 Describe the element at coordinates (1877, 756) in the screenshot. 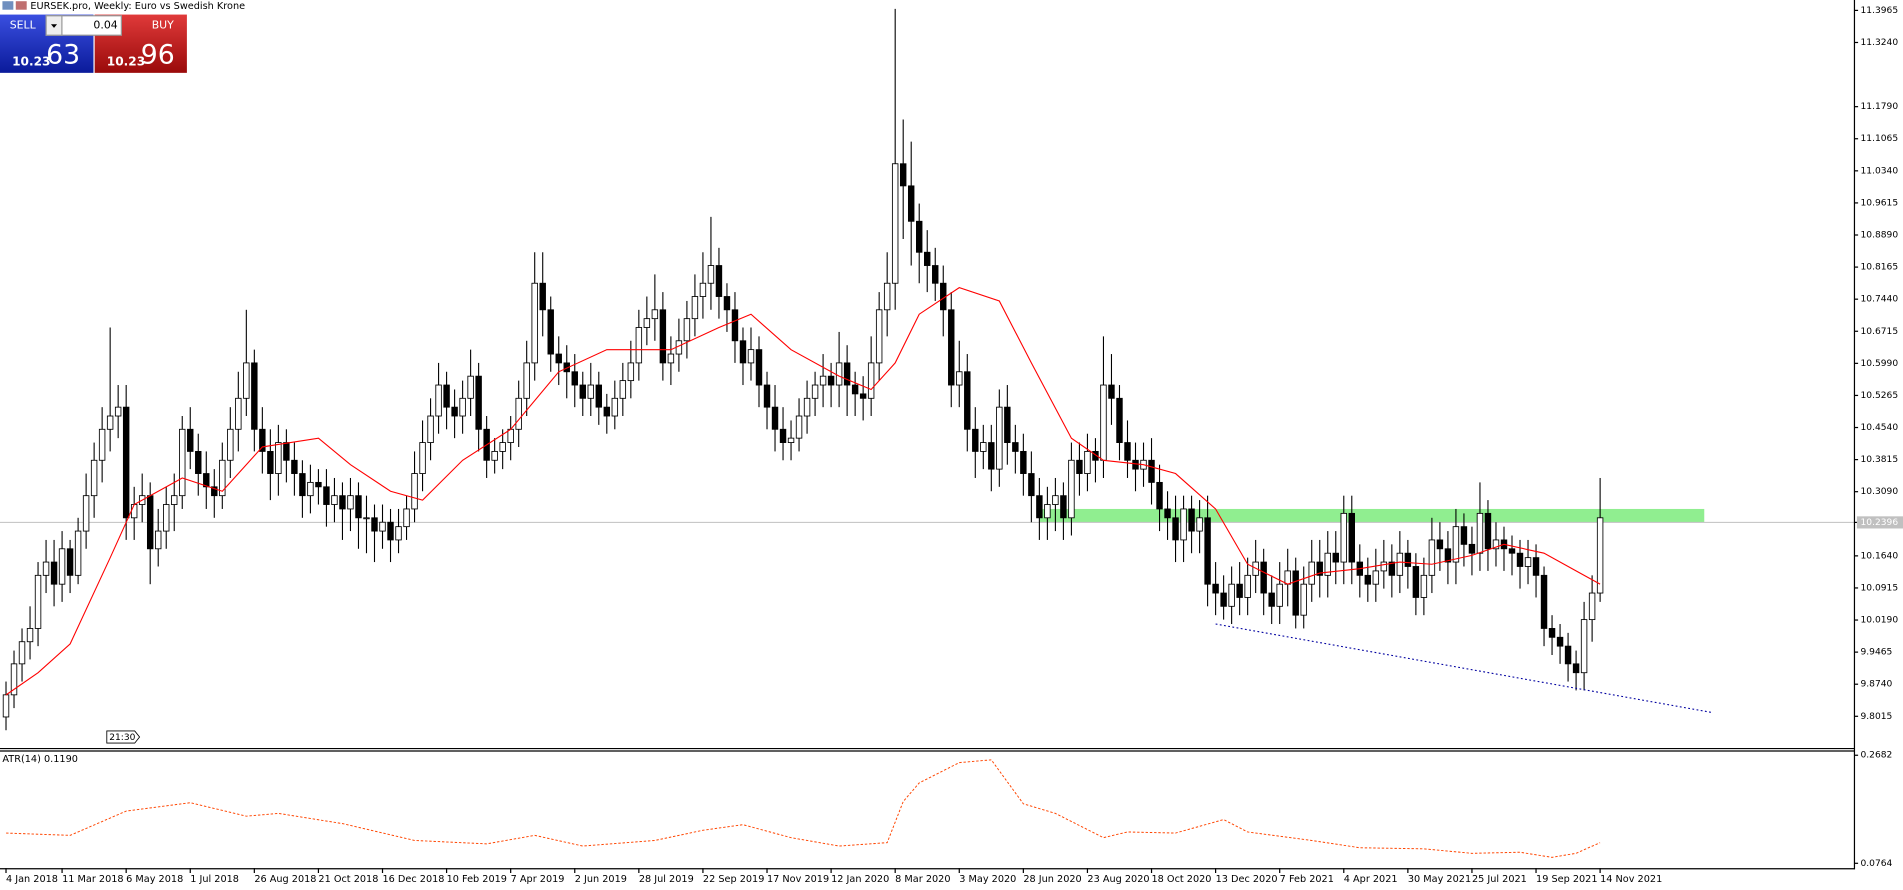

I see `y-tick-label: 0.2682` at that location.